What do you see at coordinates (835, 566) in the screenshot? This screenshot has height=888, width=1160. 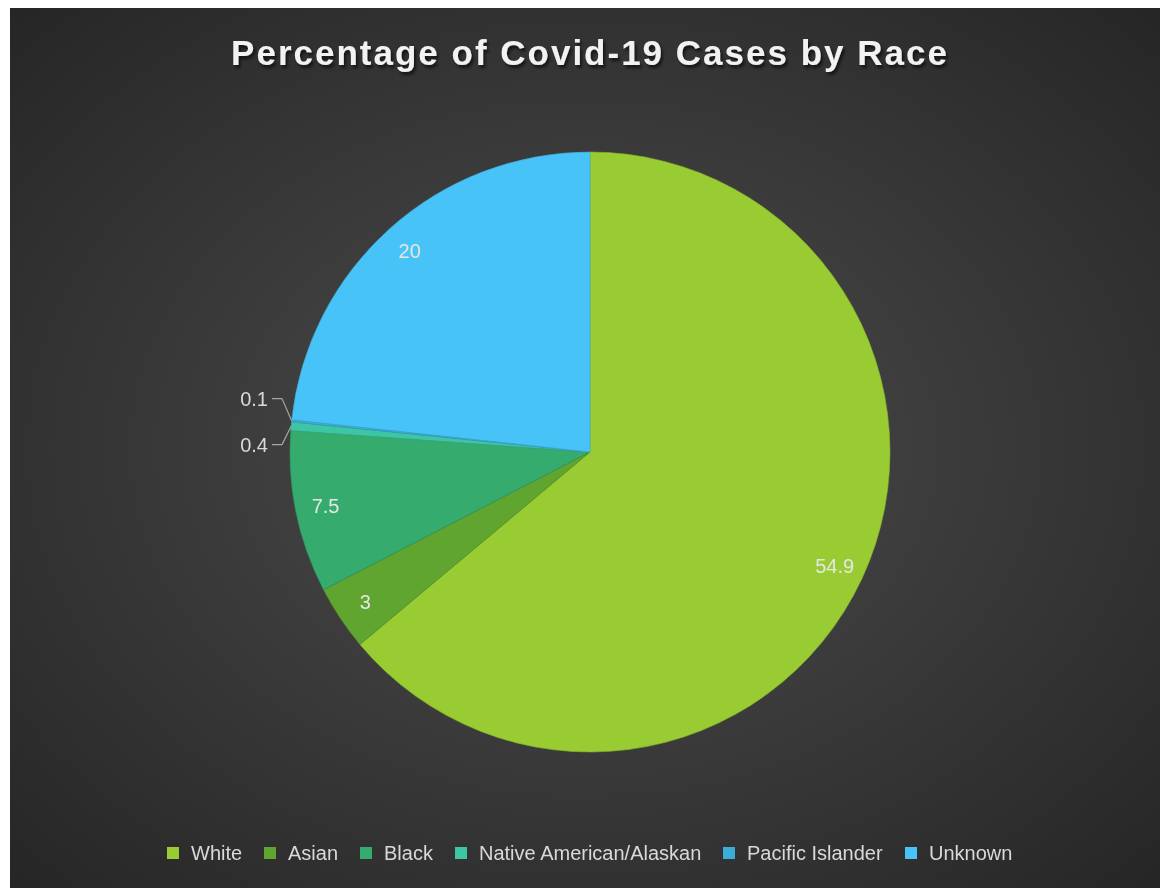 I see `data-label: 54.9` at bounding box center [835, 566].